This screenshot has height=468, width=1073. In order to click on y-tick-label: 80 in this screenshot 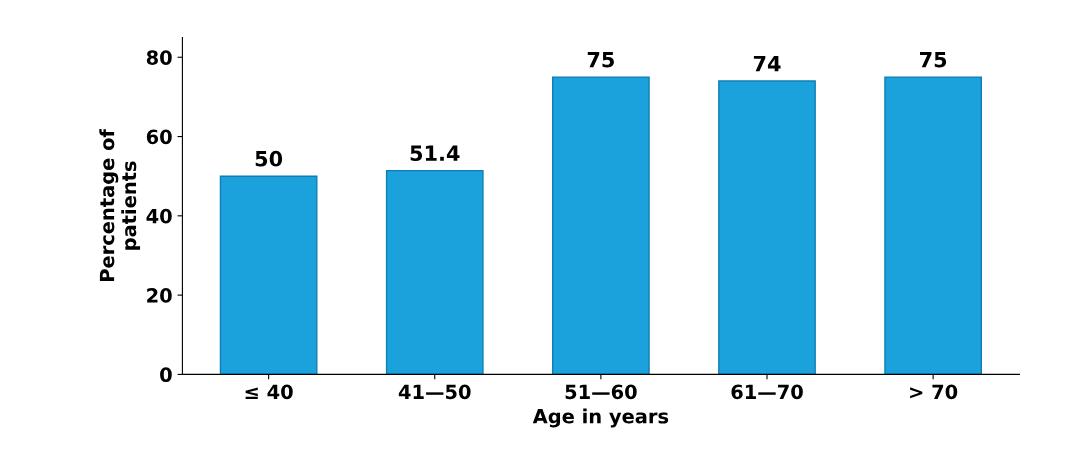, I will do `click(159, 57)`.